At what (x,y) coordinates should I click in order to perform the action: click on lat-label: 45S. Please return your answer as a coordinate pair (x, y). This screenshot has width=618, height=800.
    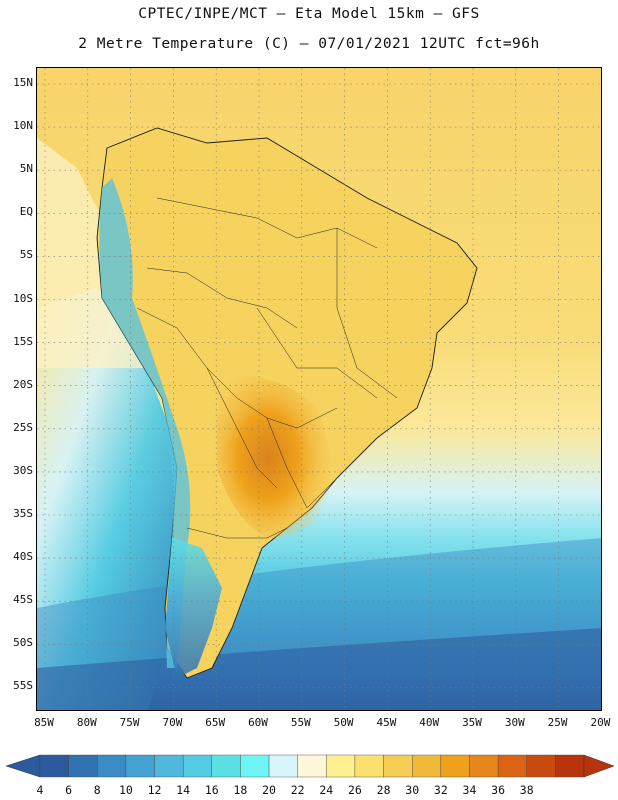
    Looking at the image, I should click on (23, 600).